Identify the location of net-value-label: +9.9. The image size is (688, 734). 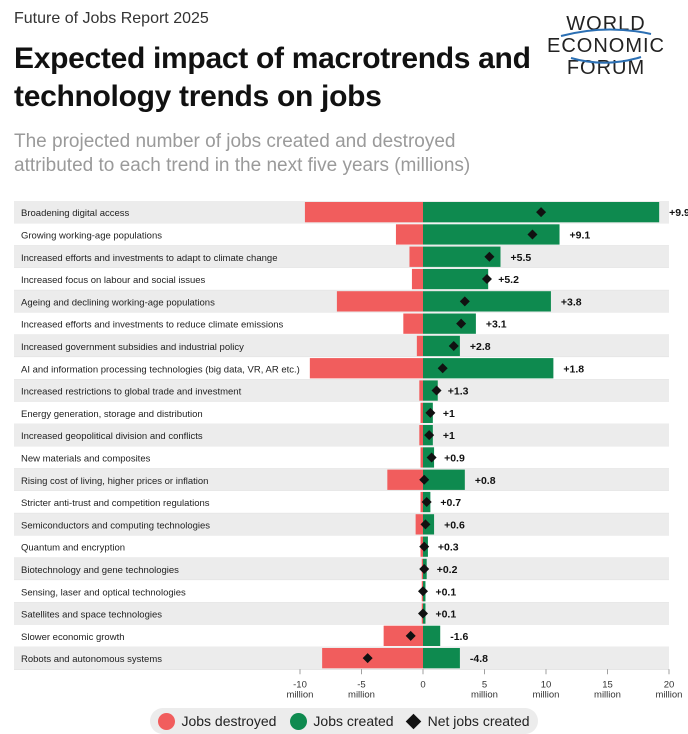
(678, 213).